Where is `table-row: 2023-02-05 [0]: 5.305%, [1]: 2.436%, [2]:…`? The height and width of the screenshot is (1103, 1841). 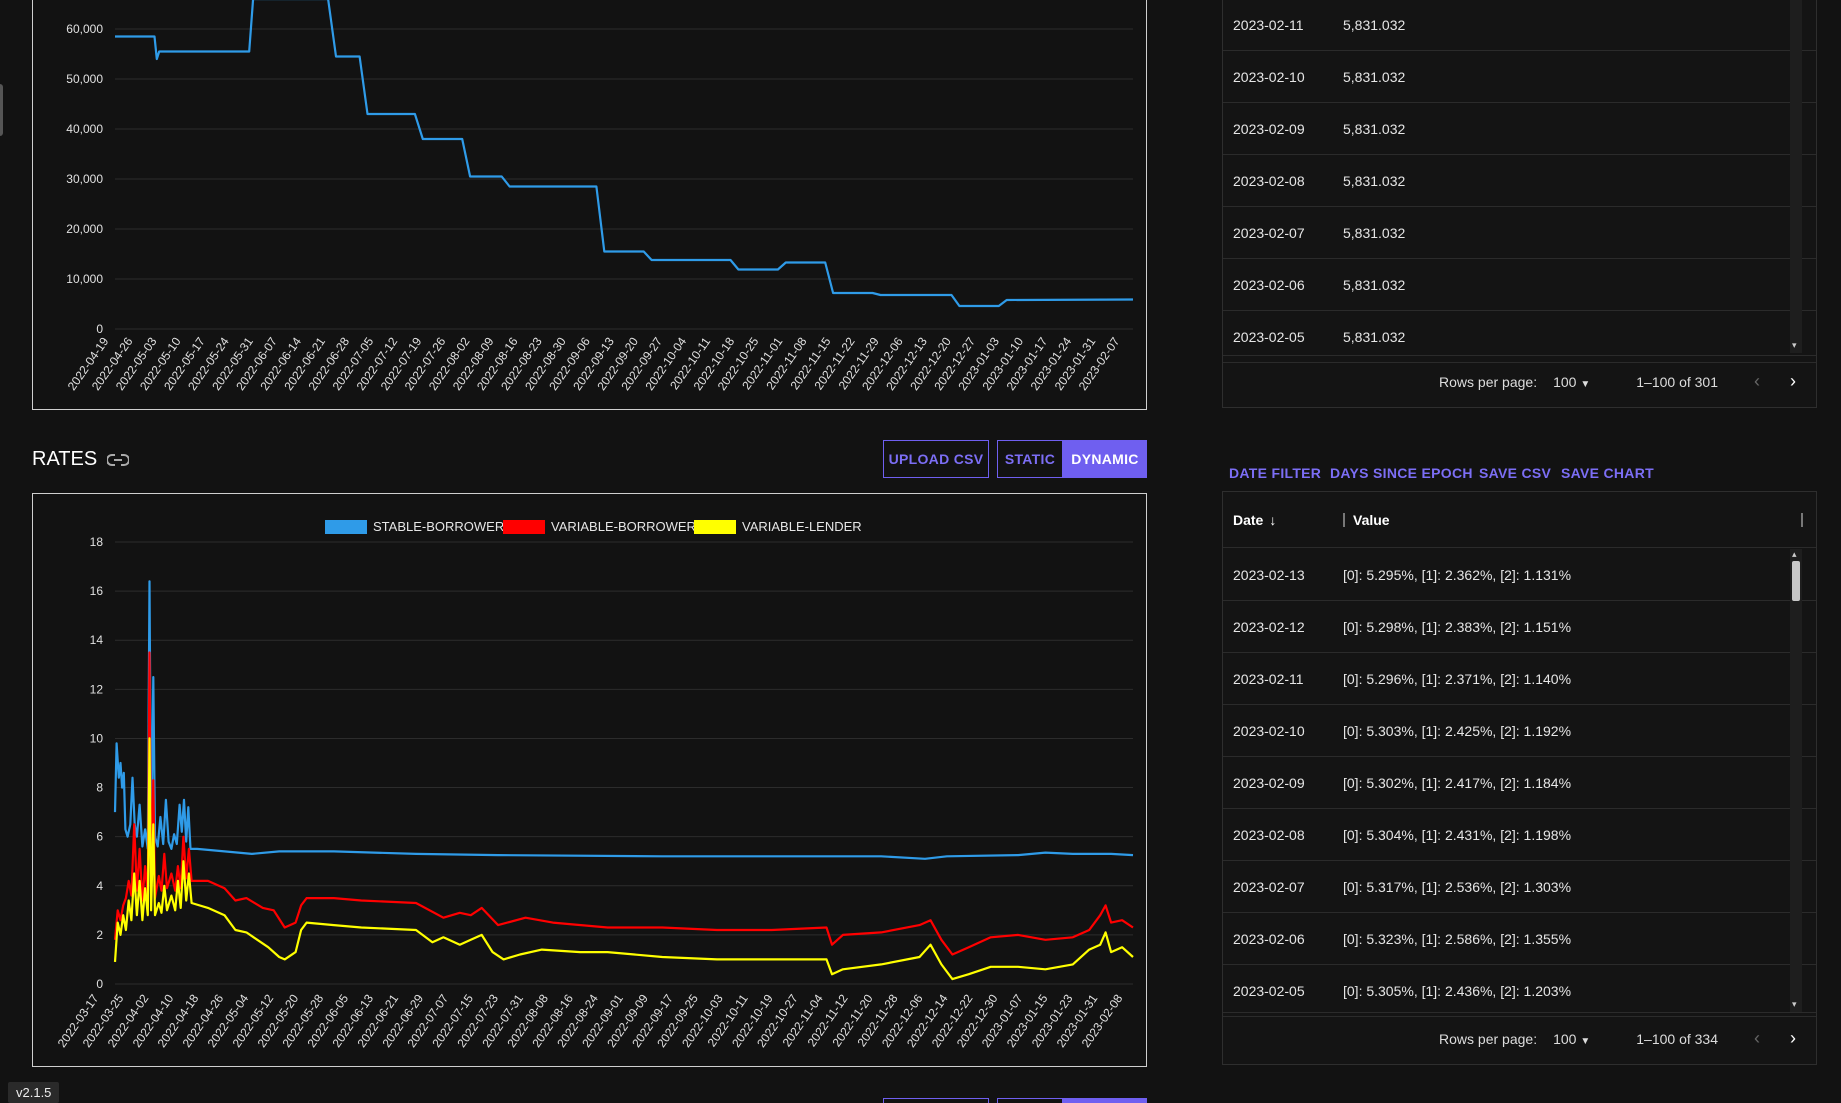
table-row: 2023-02-05 [0]: 5.305%, [1]: 2.436%, [2]:… is located at coordinates (1519, 991).